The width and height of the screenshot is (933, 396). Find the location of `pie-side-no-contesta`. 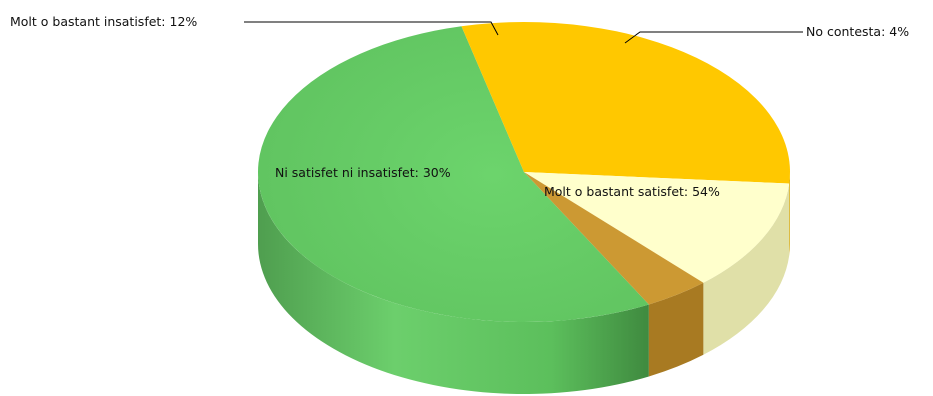

pie-side-no-contesta is located at coordinates (676, 329).